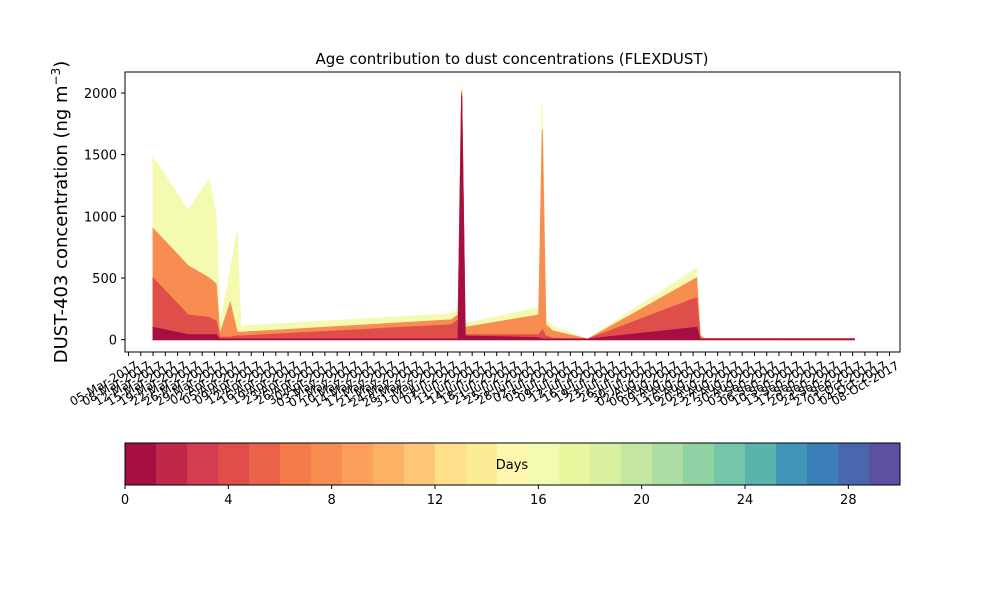 This screenshot has height=604, width=1000. I want to click on y-axis: 0 500 1000 1500 2000, so click(104, 218).